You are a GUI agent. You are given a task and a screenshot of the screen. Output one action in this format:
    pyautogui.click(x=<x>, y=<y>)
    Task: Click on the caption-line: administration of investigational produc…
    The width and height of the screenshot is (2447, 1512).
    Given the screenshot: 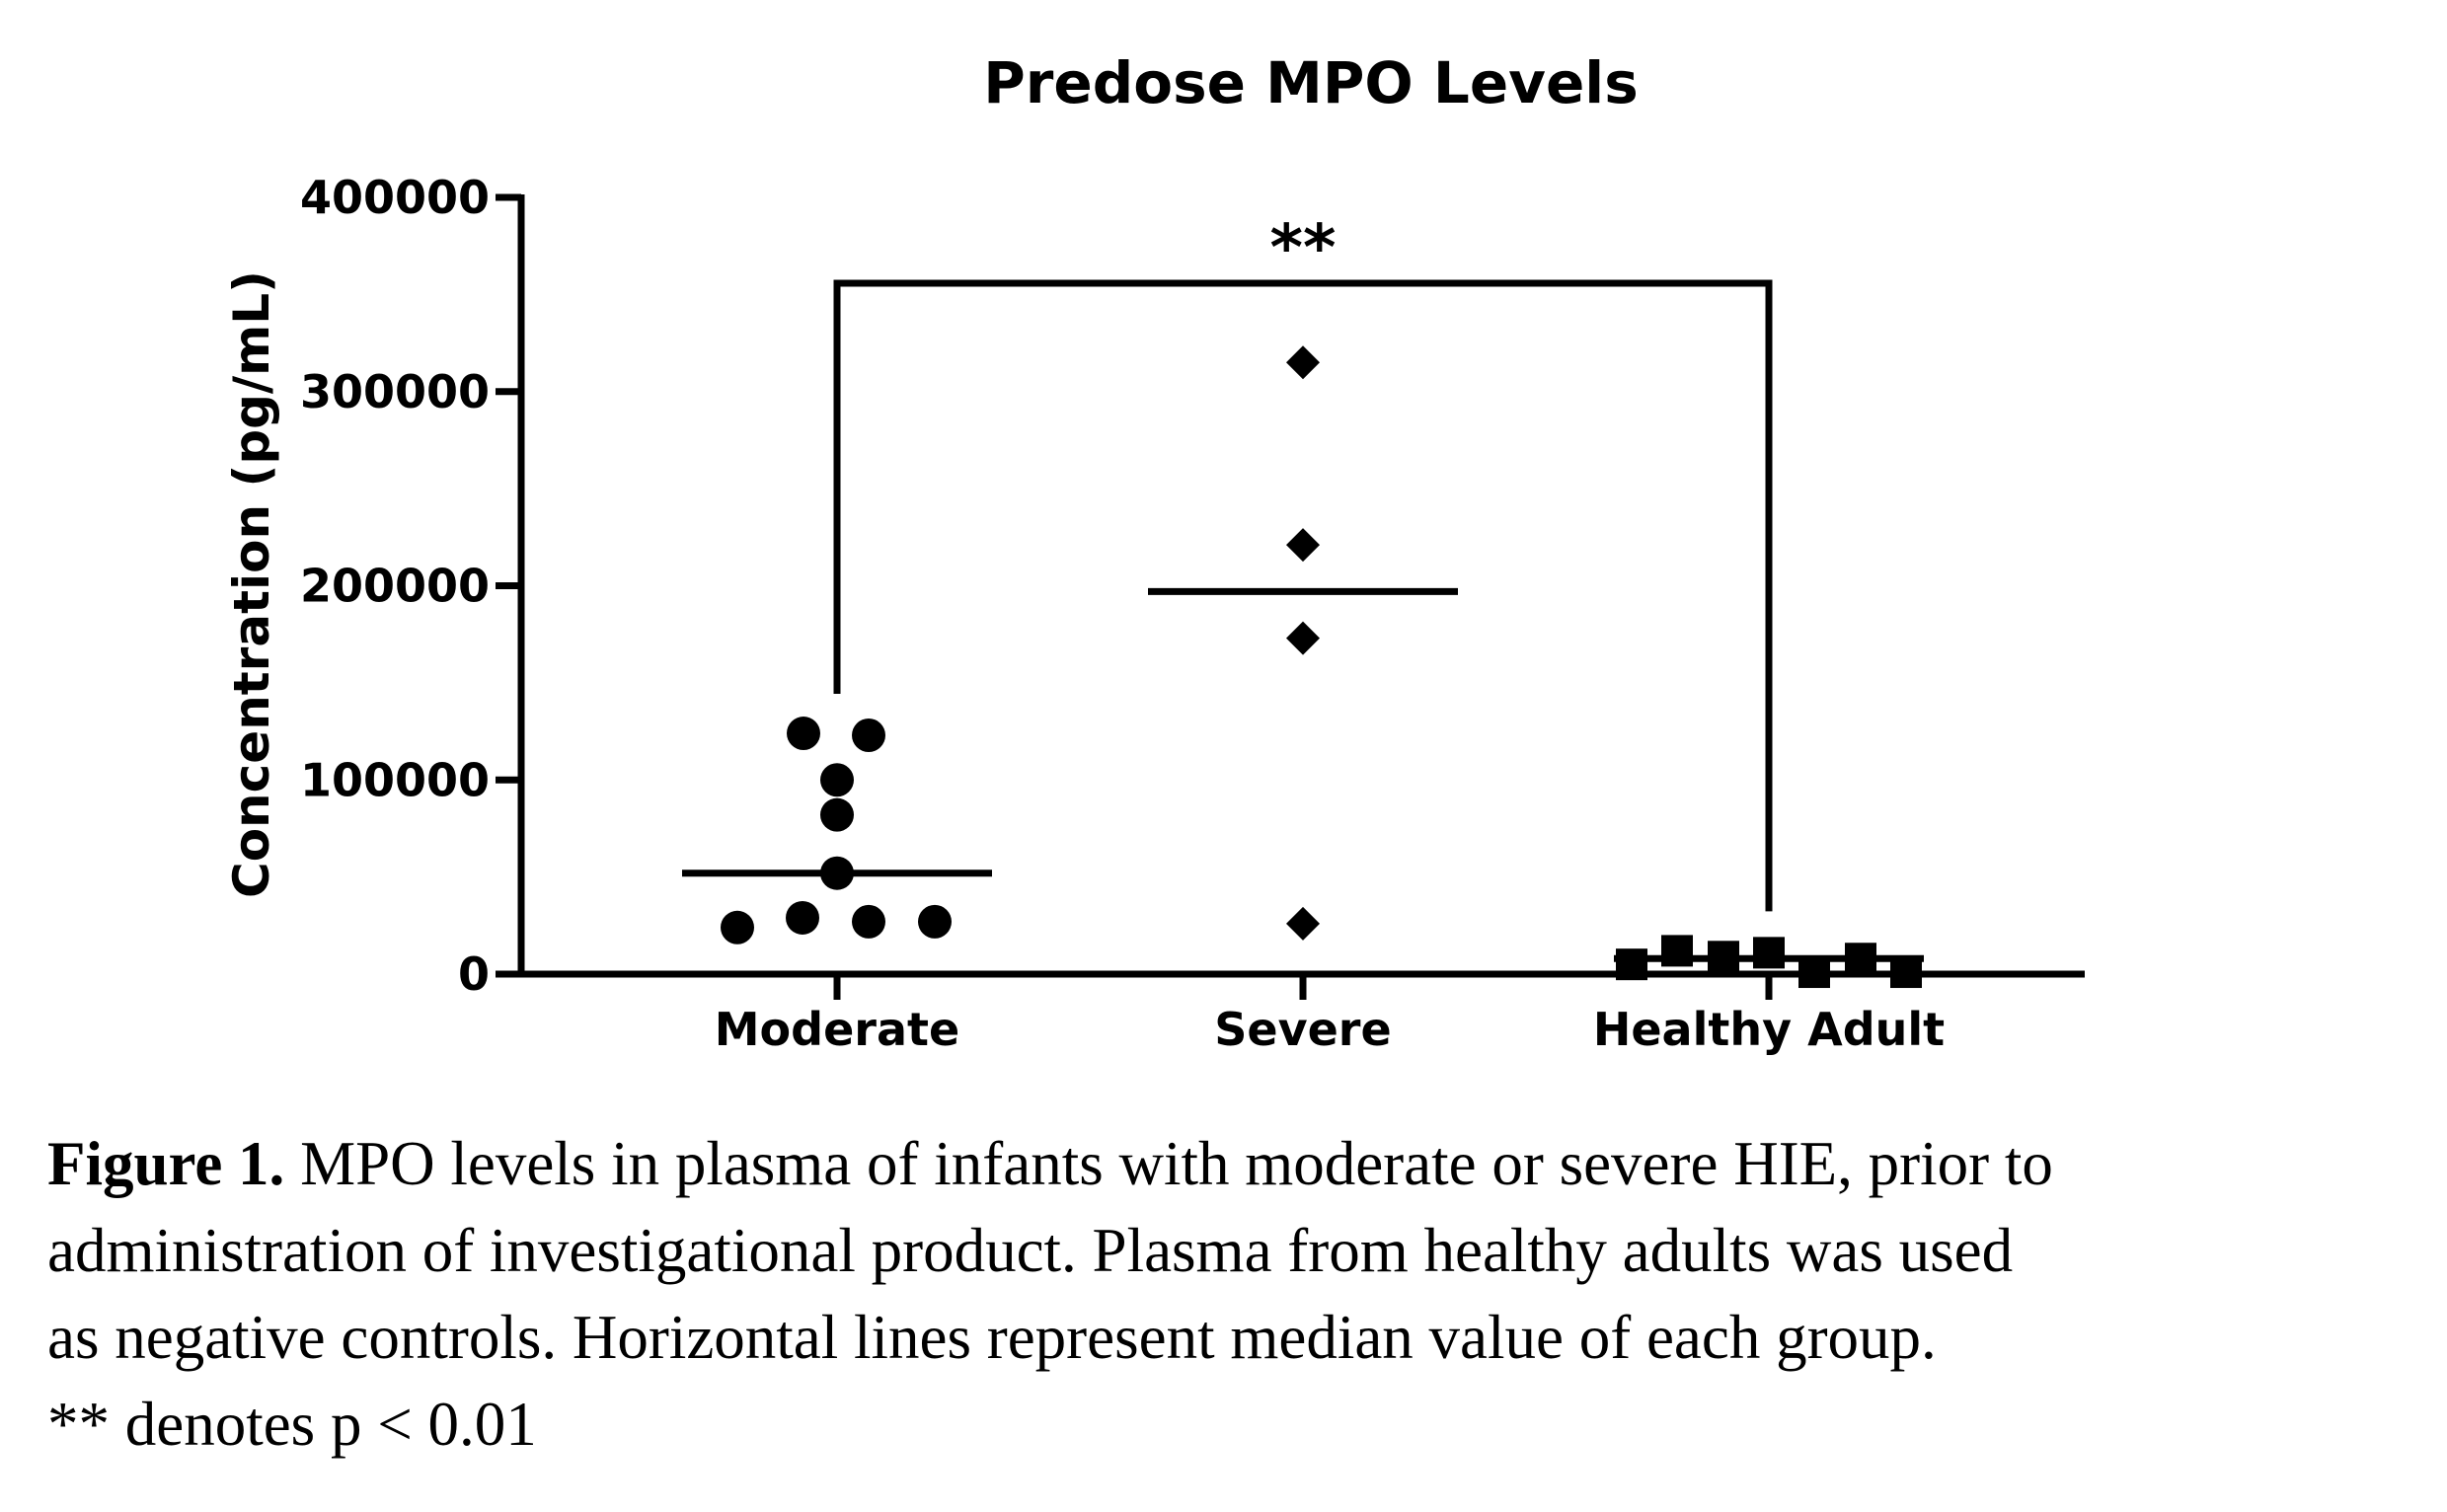 What is the action you would take?
    pyautogui.click(x=1030, y=1251)
    